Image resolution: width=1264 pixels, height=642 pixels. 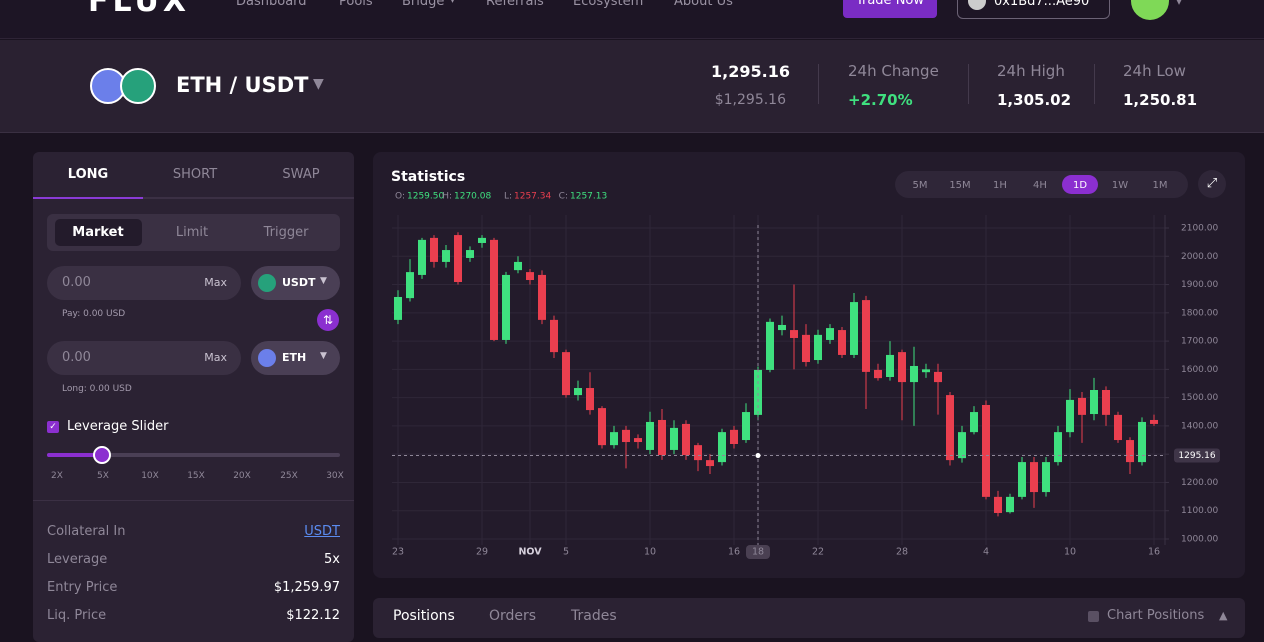 What do you see at coordinates (1199, 257) in the screenshot?
I see `y-tick-label: 2000.00` at bounding box center [1199, 257].